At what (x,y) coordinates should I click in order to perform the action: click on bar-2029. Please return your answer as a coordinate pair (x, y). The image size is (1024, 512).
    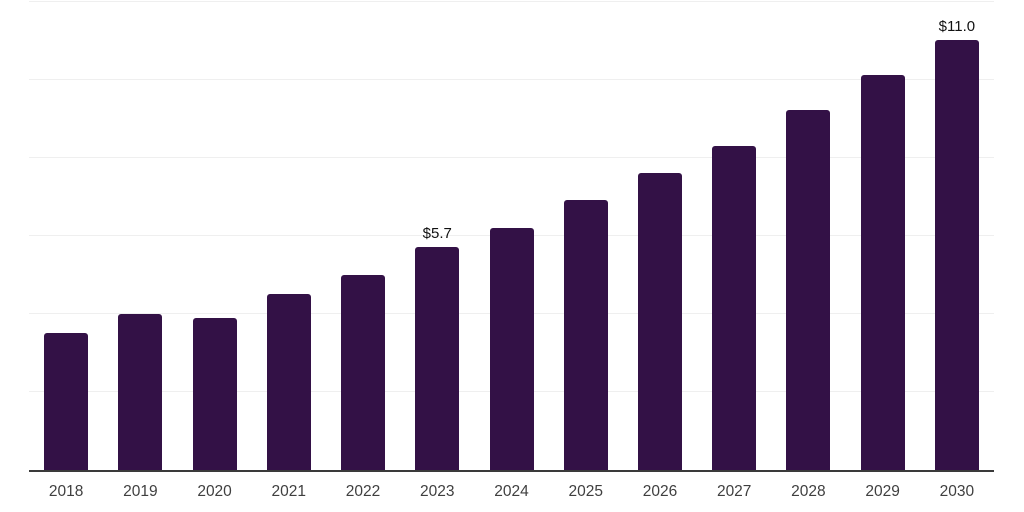
    Looking at the image, I should click on (882, 272).